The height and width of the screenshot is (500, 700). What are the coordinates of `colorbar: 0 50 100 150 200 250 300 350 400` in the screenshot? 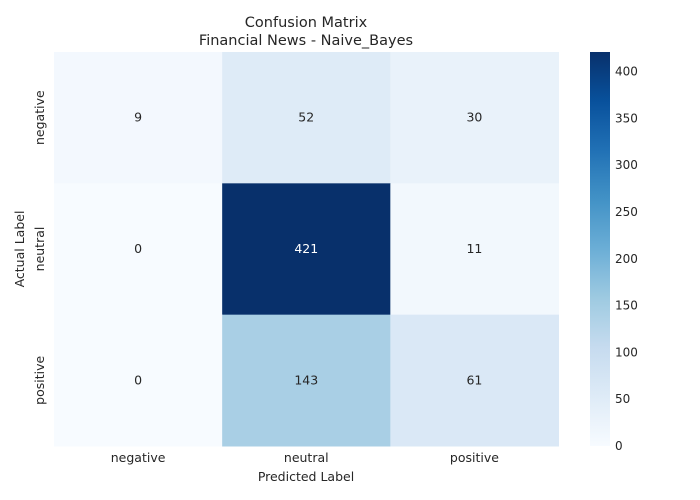 It's located at (614, 252).